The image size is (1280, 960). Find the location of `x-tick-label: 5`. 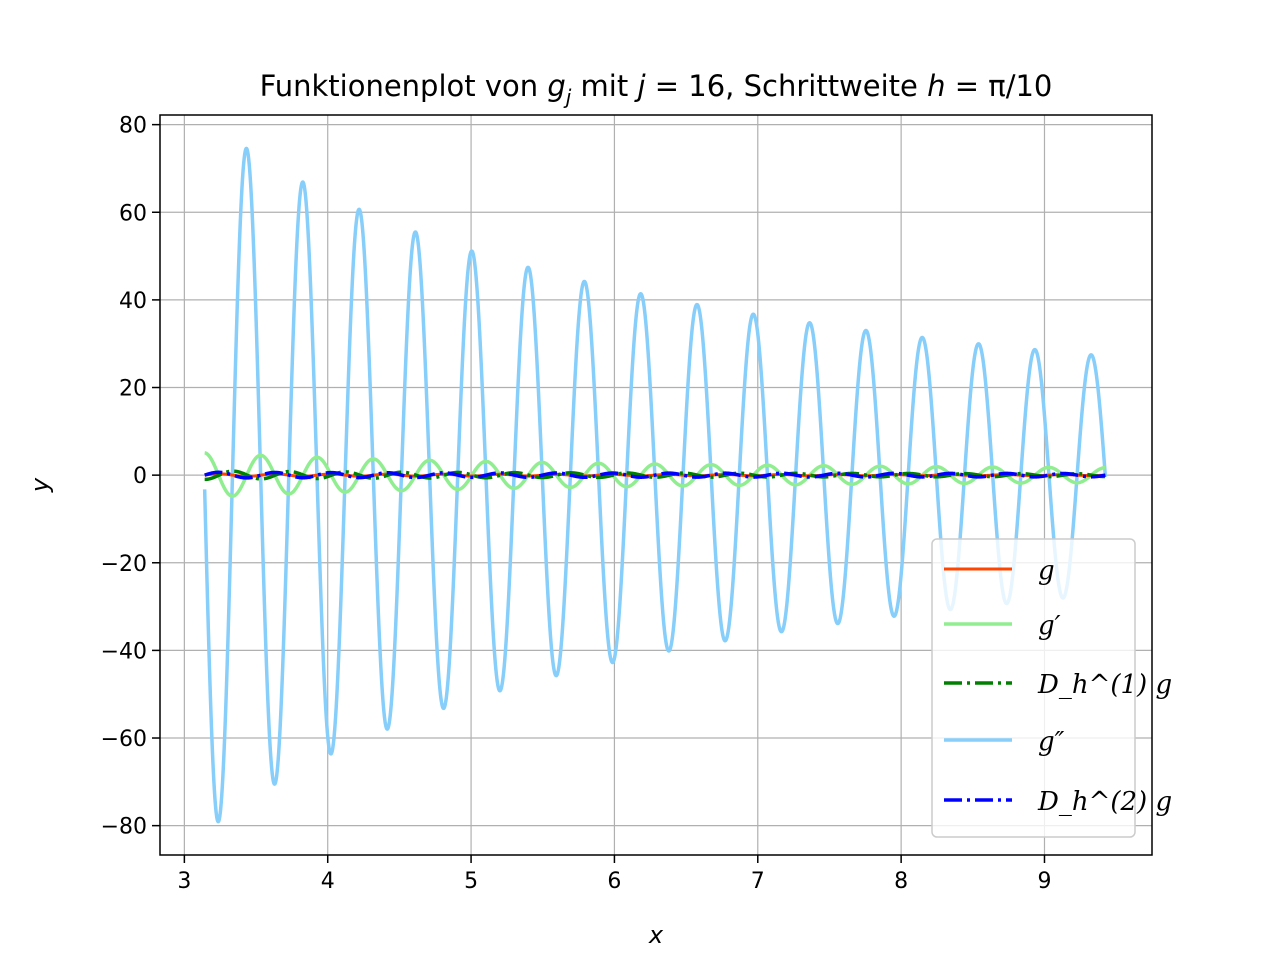

x-tick-label: 5 is located at coordinates (471, 881).